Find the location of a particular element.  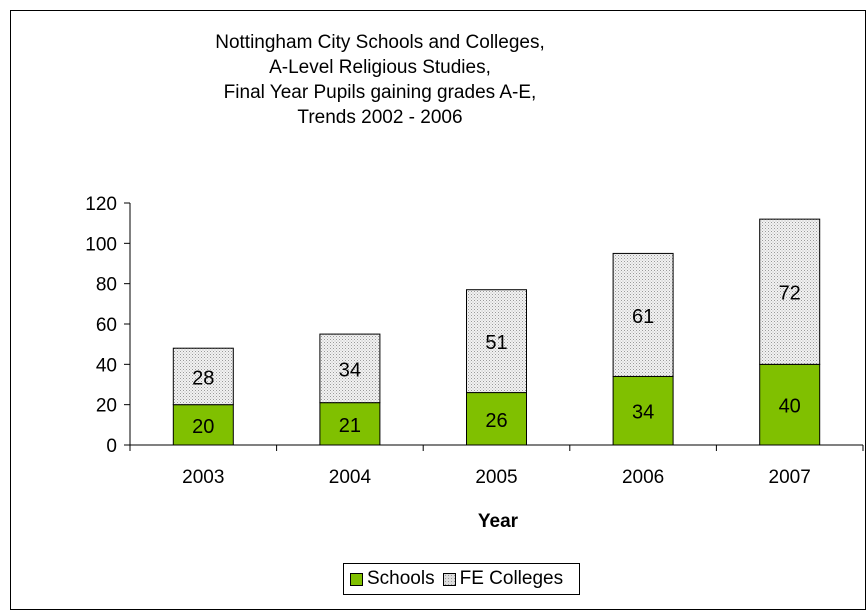

data-label-fe-colleges: 72 is located at coordinates (790, 294).